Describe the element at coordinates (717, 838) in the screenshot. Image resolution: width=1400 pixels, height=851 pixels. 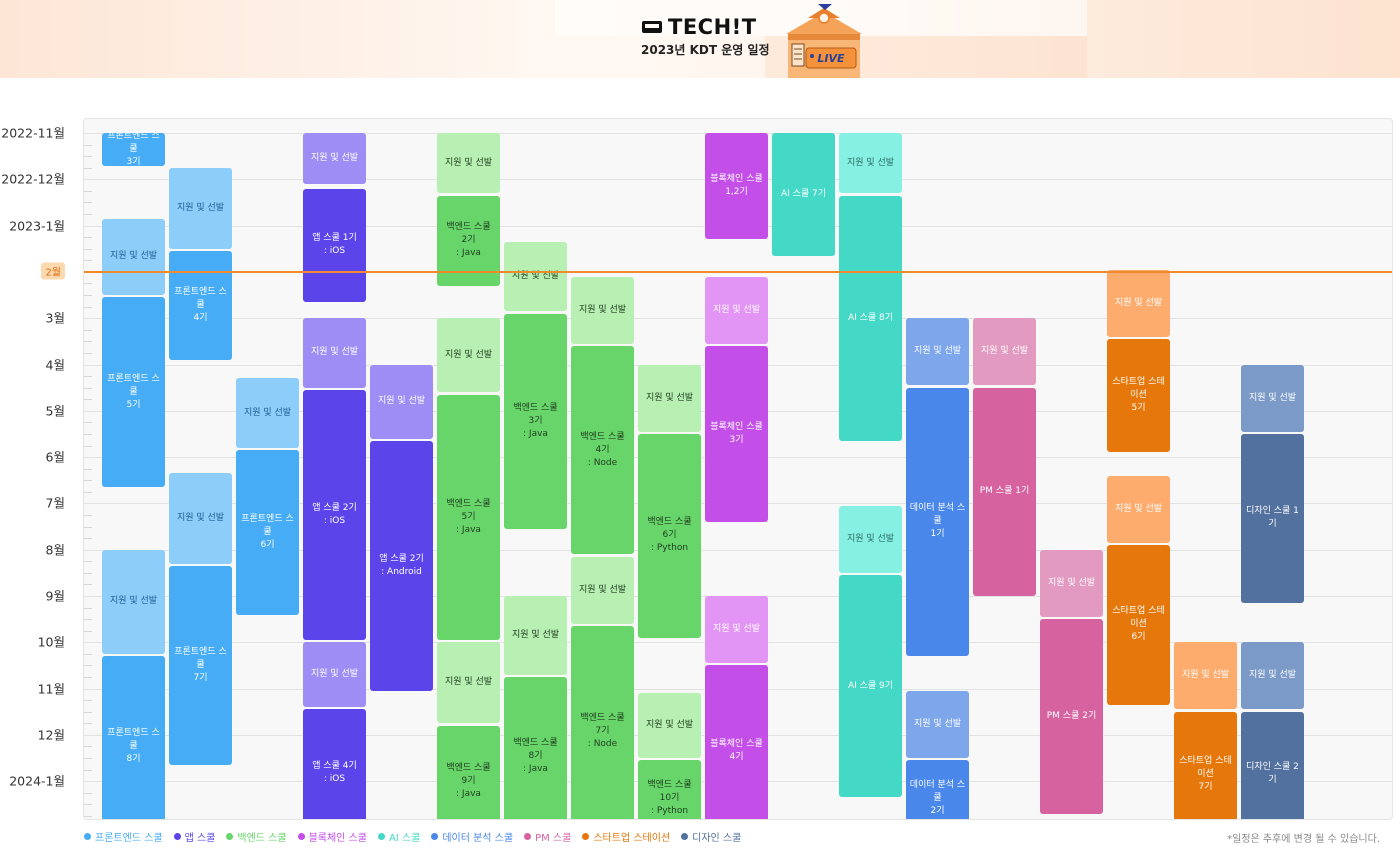
I see `legend-label: 디자인 스쿨` at that location.